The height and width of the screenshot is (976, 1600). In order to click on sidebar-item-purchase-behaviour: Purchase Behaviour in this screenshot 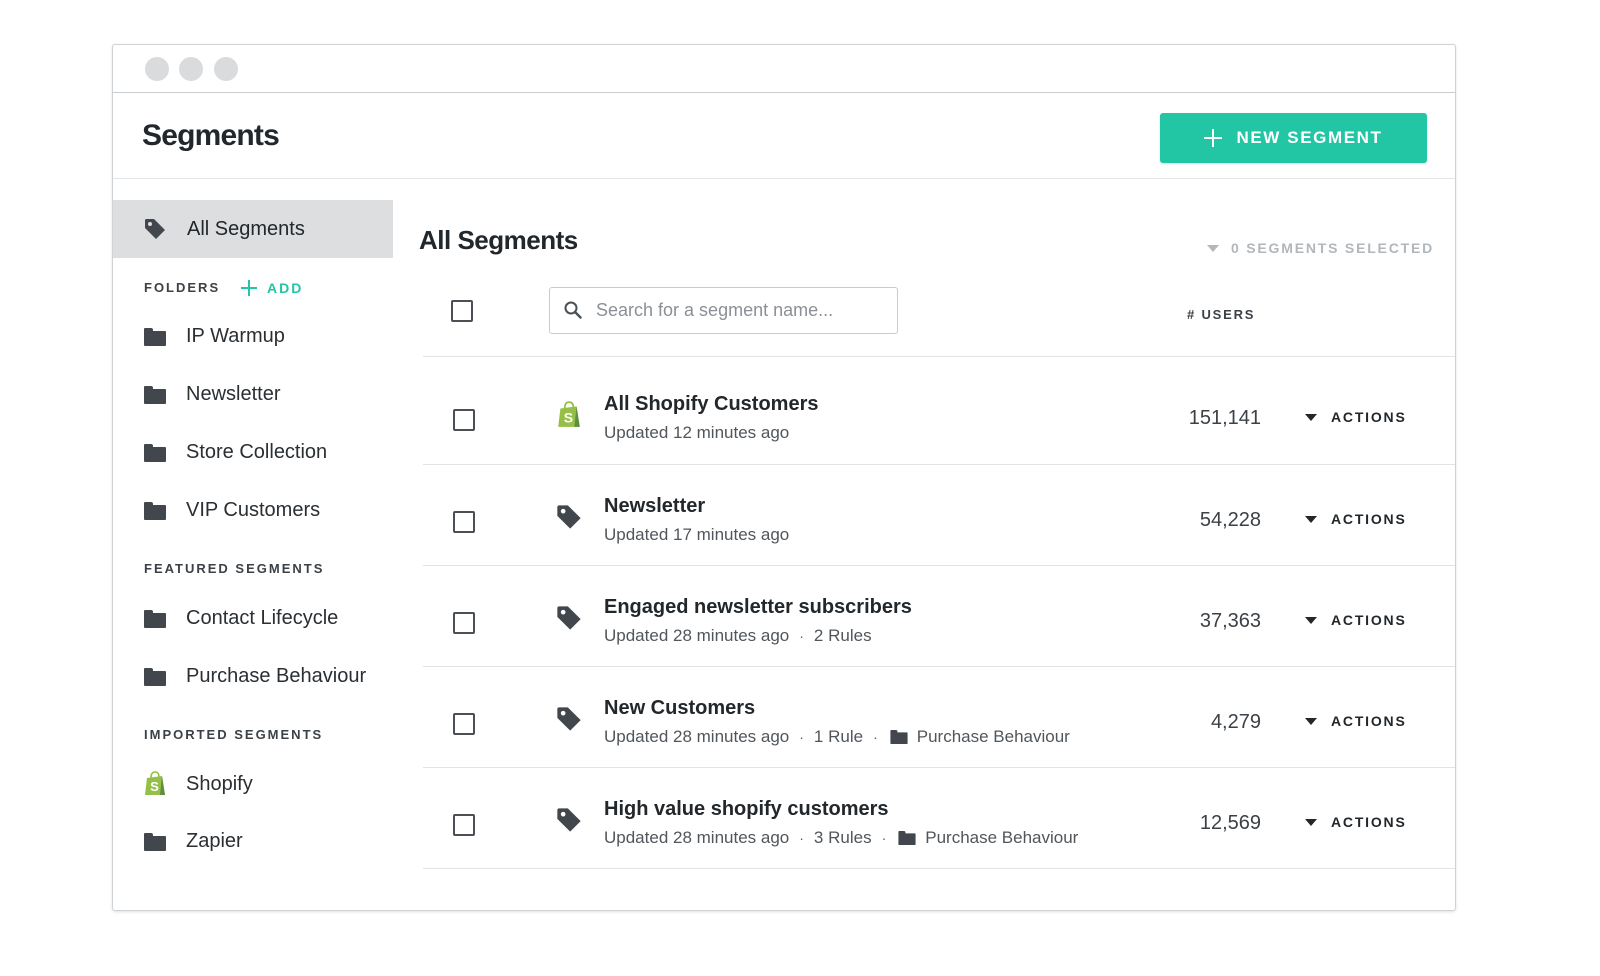, I will do `click(255, 676)`.